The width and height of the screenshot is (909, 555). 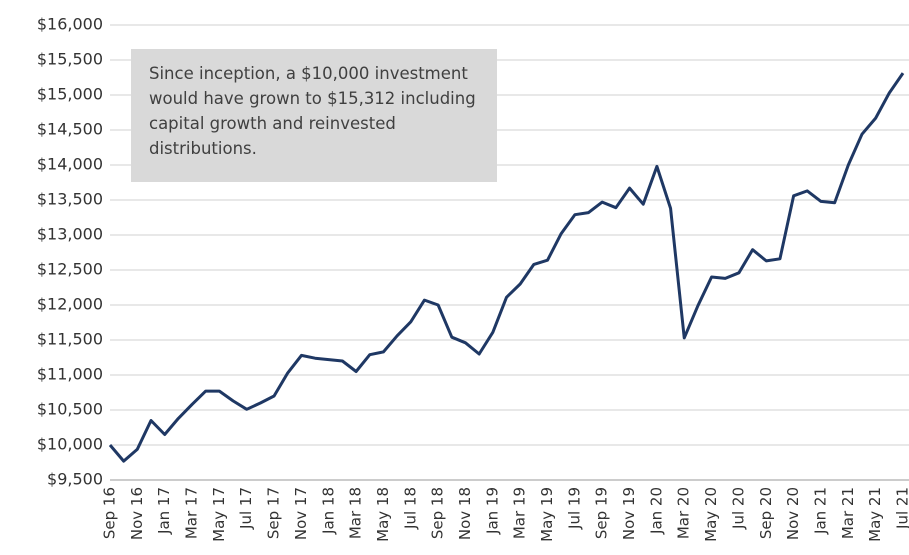 I want to click on x-tick-label: Jul 20, so click(x=738, y=508).